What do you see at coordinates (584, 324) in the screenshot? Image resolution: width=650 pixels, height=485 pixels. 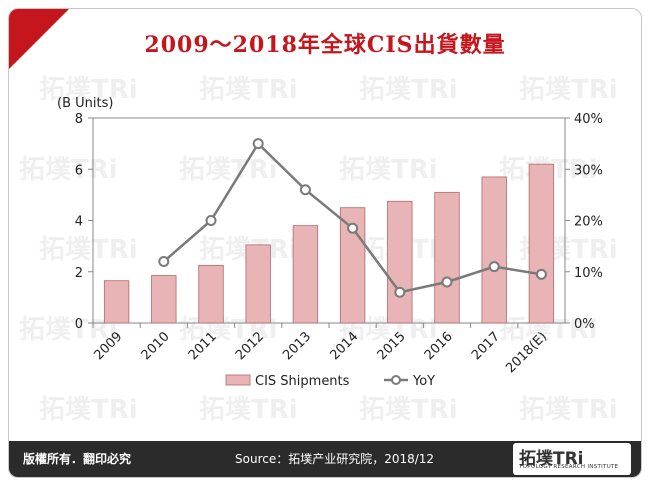 I see `y2-tick-label: 0%` at bounding box center [584, 324].